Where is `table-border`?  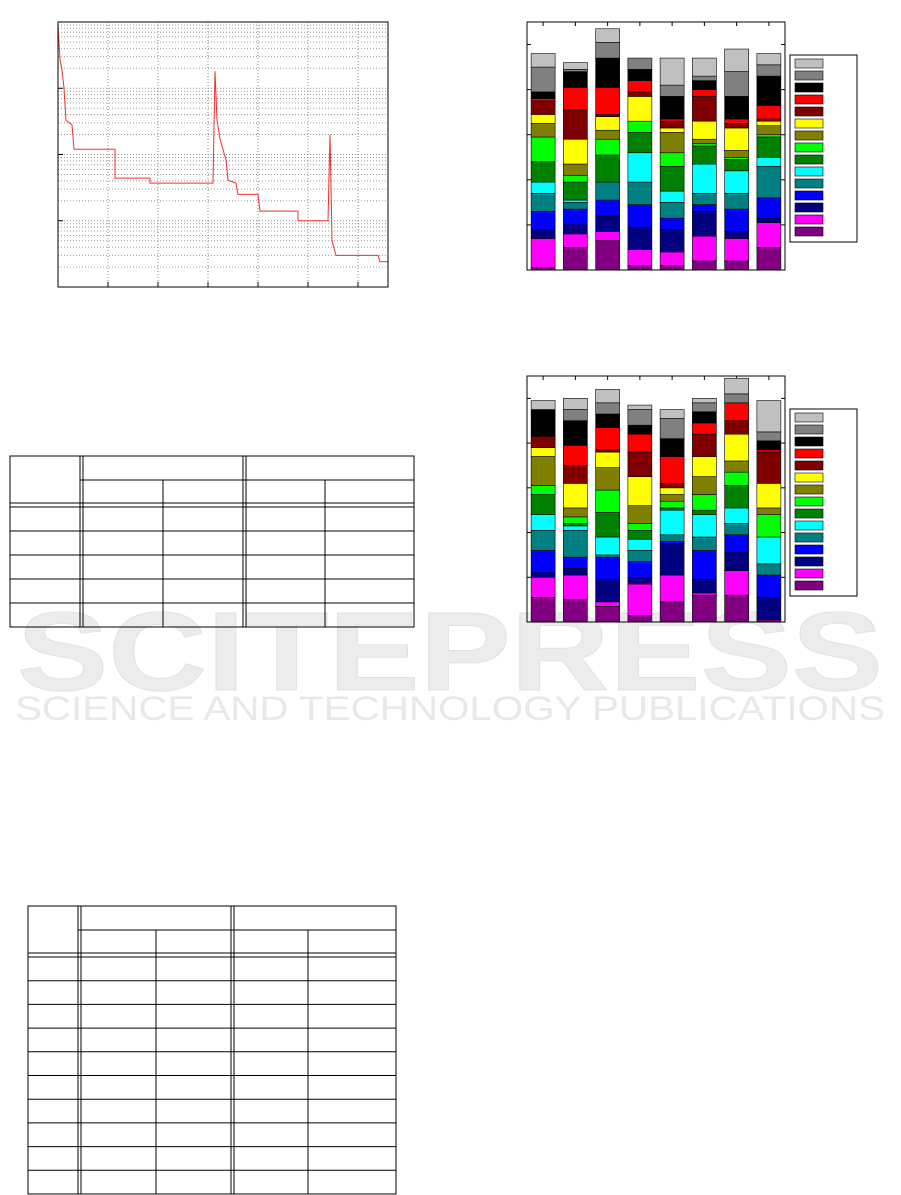
table-border is located at coordinates (212, 1050).